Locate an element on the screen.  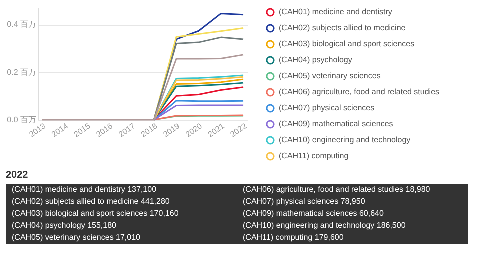
legend-label: (CAH09) mathematical sciences is located at coordinates (336, 124).